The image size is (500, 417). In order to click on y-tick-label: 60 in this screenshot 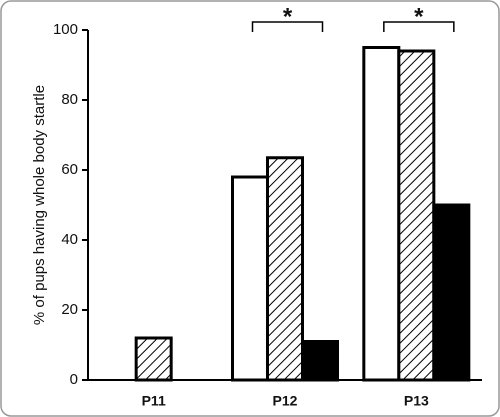, I will do `click(69, 169)`.